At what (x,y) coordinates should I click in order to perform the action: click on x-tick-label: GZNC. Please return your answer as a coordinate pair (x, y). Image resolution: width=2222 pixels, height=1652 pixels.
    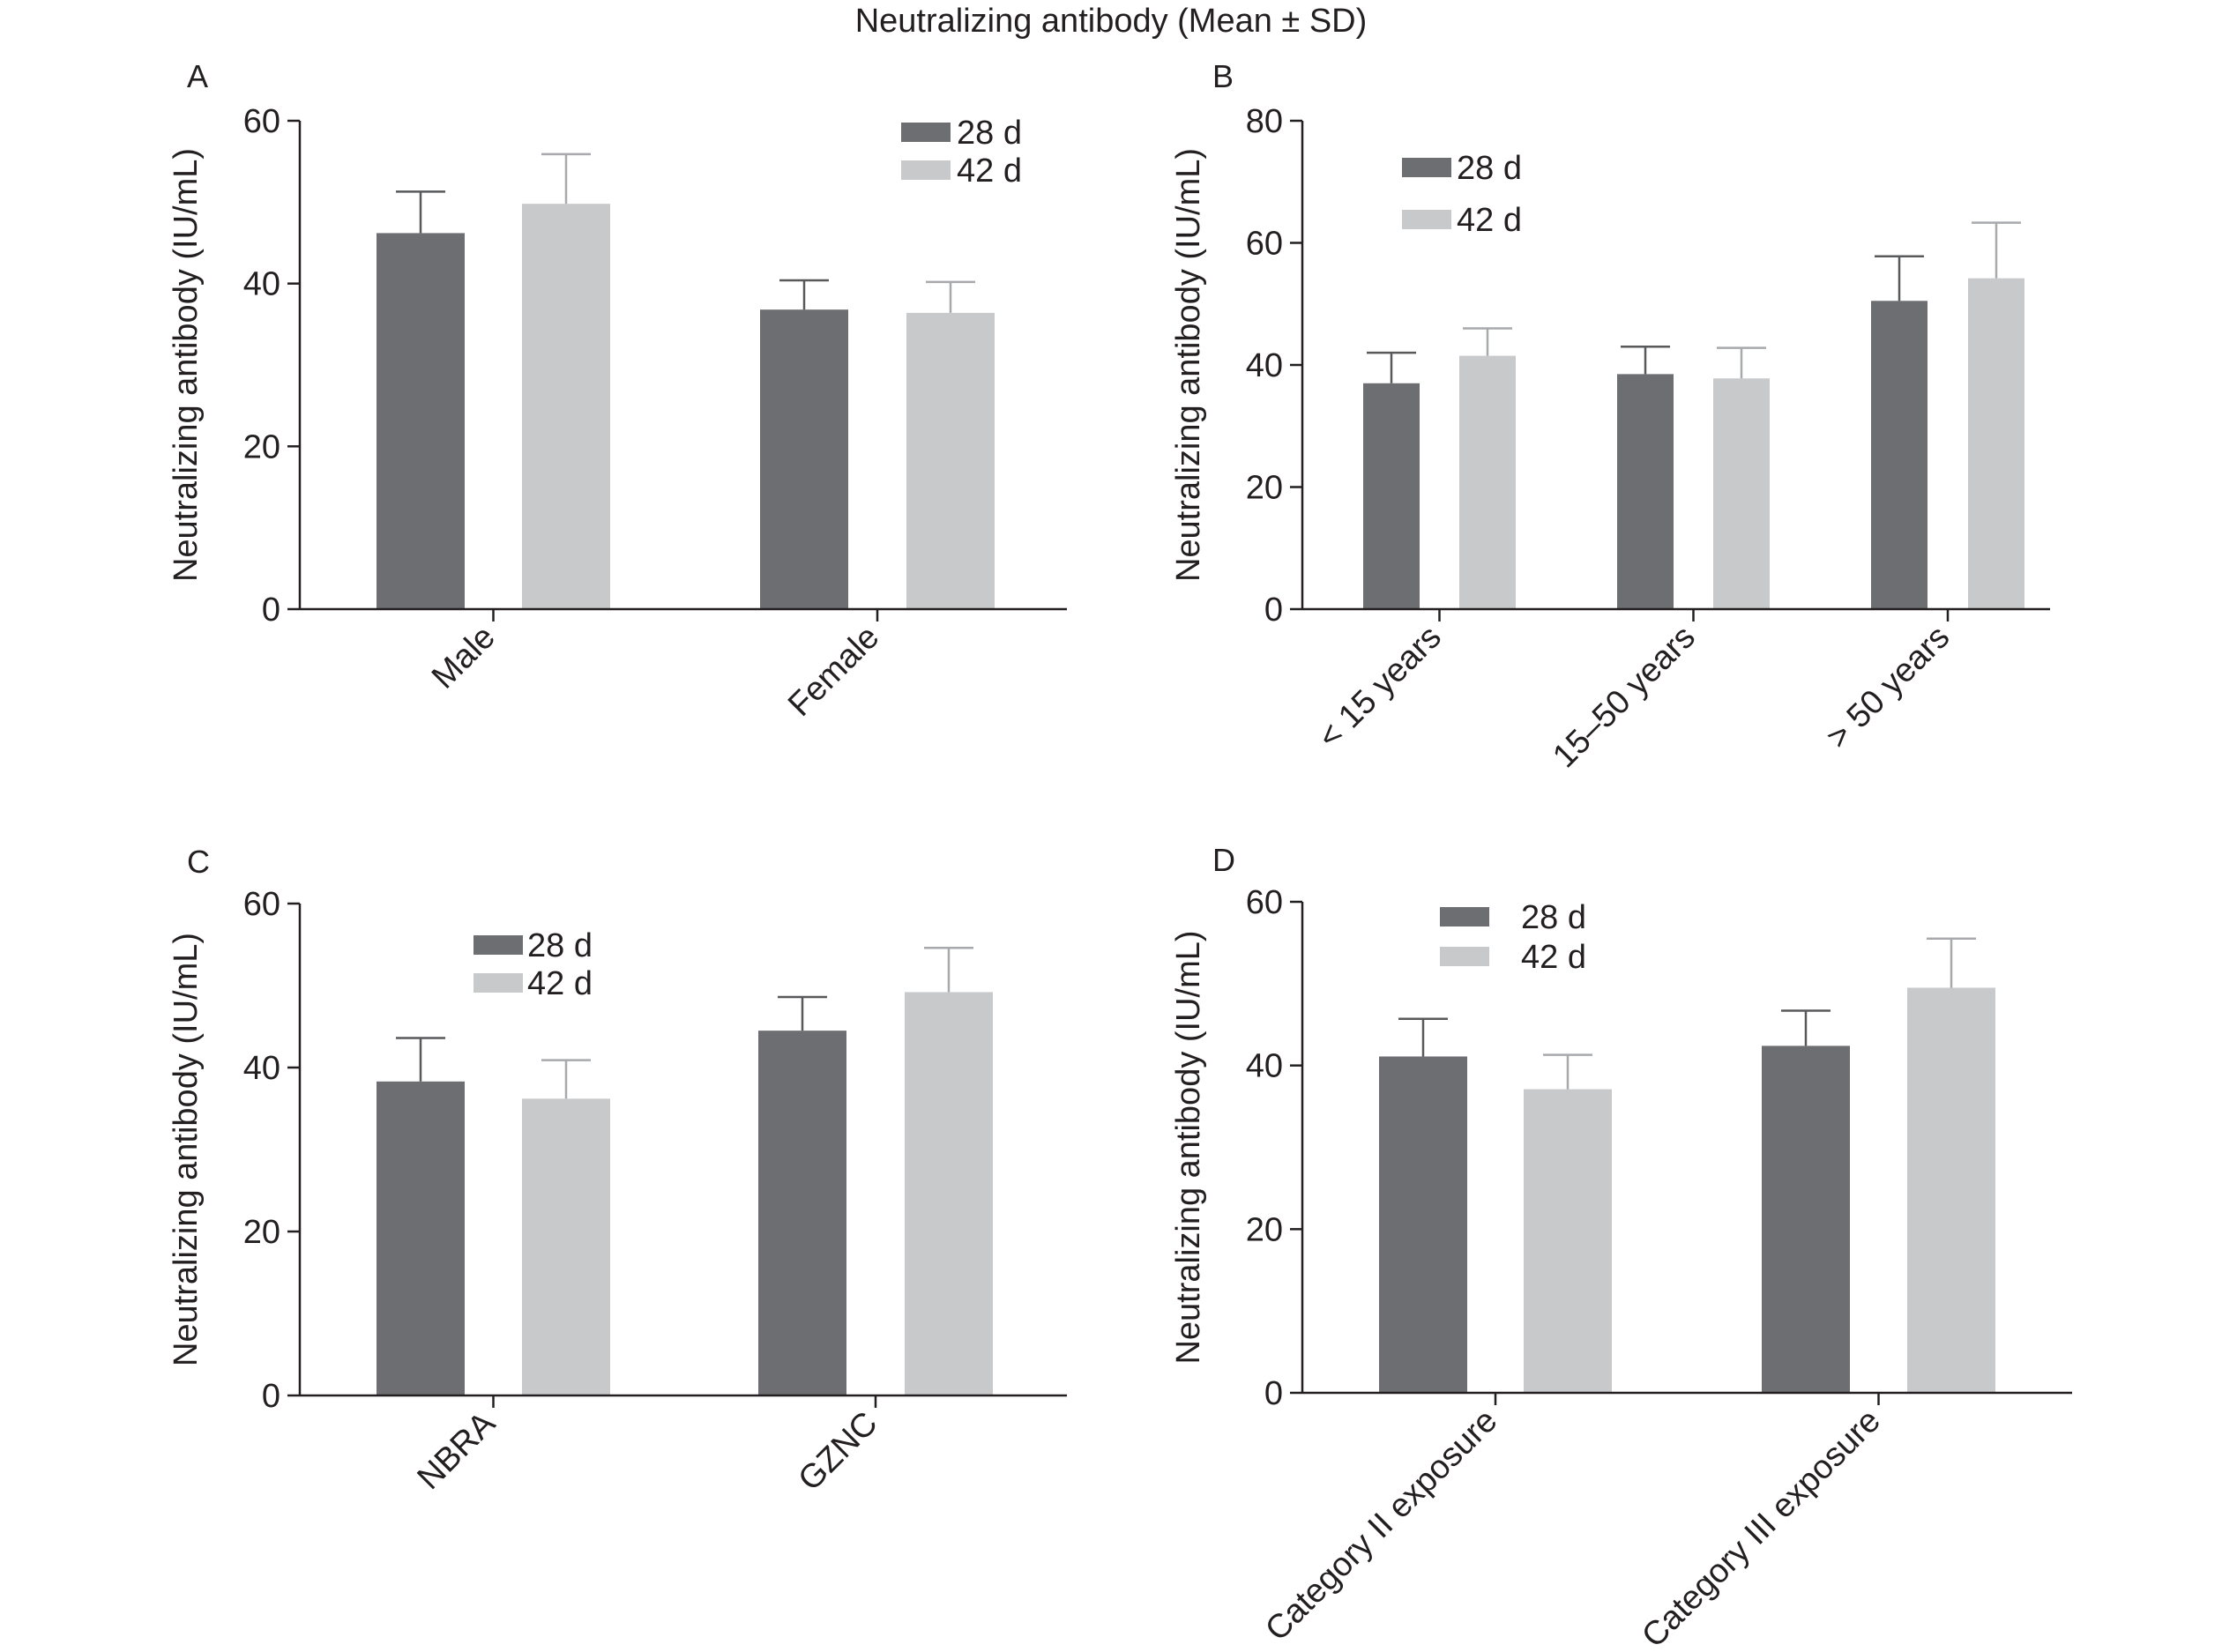
    Looking at the image, I should click on (838, 1452).